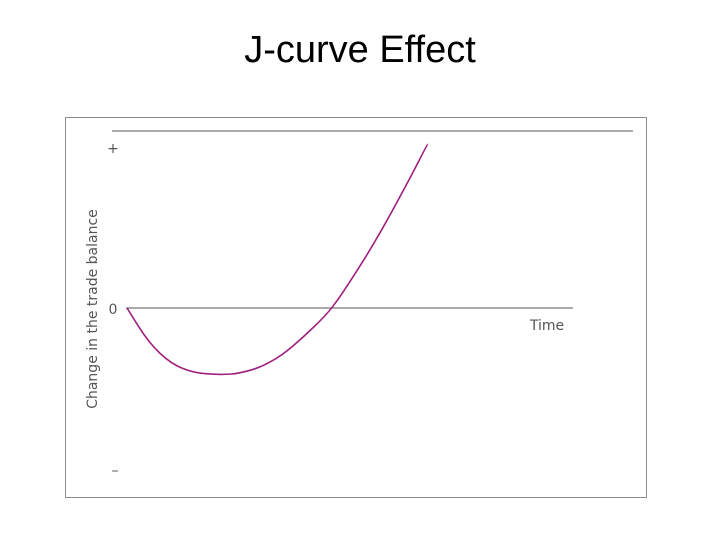 This screenshot has height=540, width=720. What do you see at coordinates (113, 149) in the screenshot?
I see `y-tick-plus: +` at bounding box center [113, 149].